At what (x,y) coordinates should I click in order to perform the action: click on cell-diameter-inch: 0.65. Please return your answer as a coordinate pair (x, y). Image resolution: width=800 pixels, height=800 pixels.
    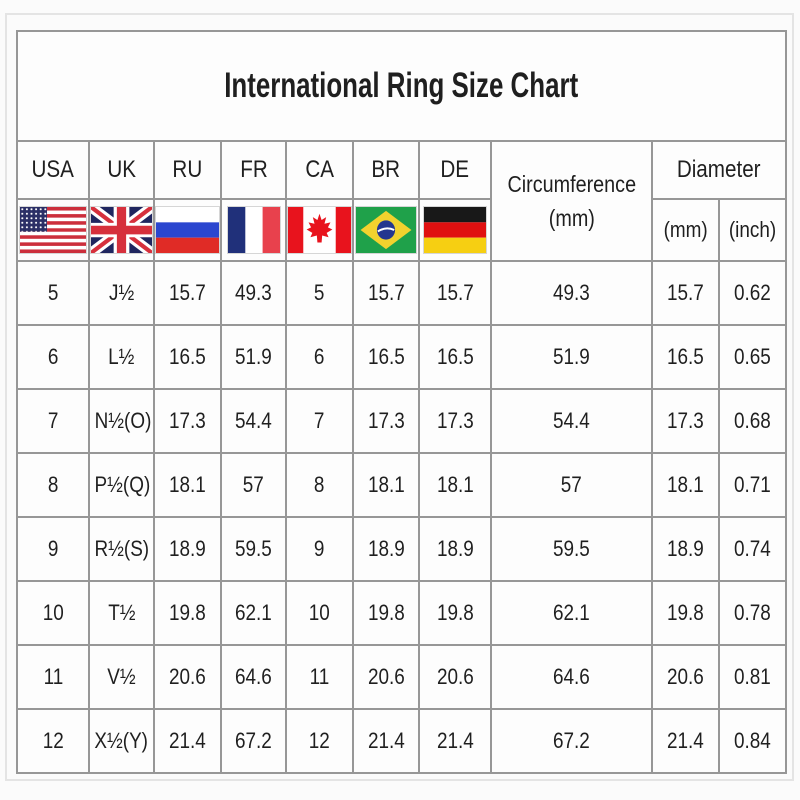
    Looking at the image, I should click on (752, 357).